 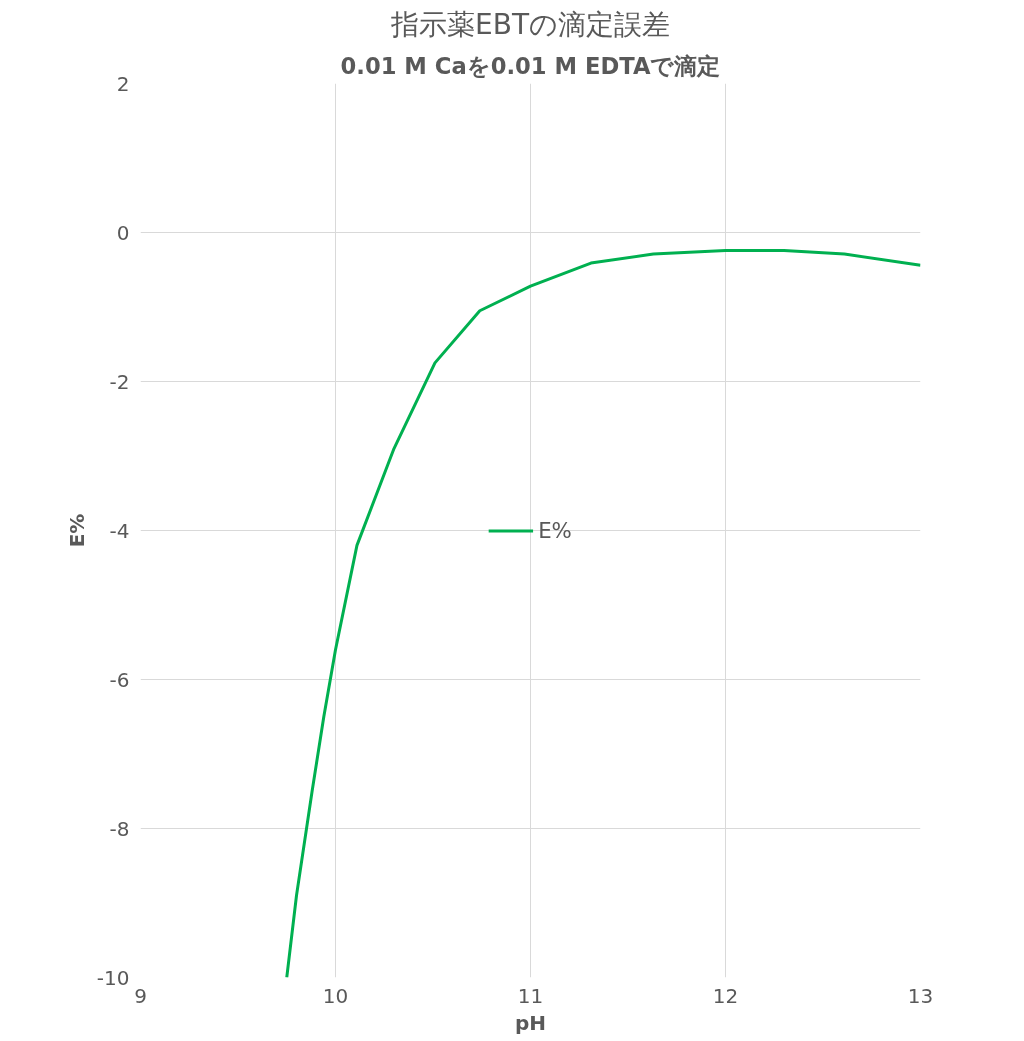 What do you see at coordinates (76, 530) in the screenshot?
I see `y-axis-title: E%` at bounding box center [76, 530].